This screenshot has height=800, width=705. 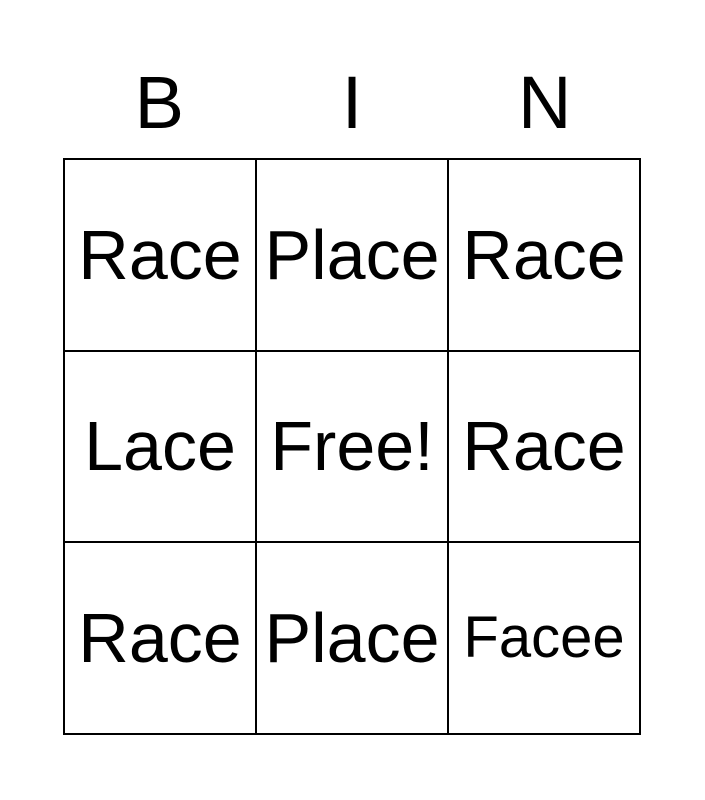 What do you see at coordinates (544, 446) in the screenshot?
I see `bingo-cell-2-3: Race` at bounding box center [544, 446].